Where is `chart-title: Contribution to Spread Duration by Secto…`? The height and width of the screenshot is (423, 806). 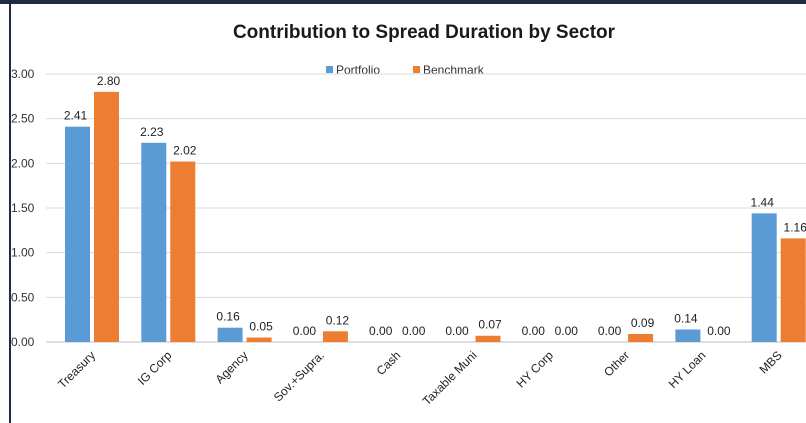 chart-title: Contribution to Spread Duration by Secto… is located at coordinates (424, 32).